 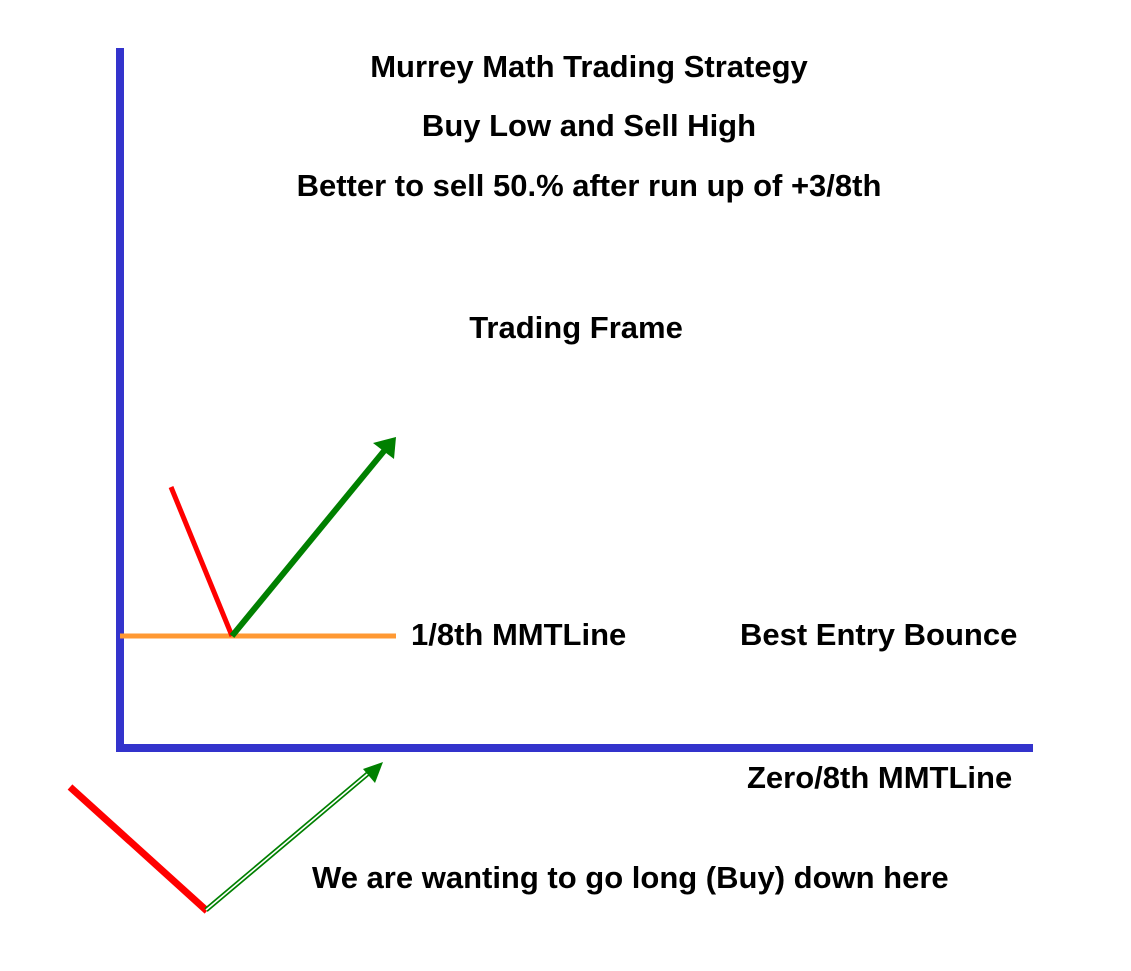 What do you see at coordinates (589, 66) in the screenshot?
I see `diagram-title: Murrey Math Trading Strategy` at bounding box center [589, 66].